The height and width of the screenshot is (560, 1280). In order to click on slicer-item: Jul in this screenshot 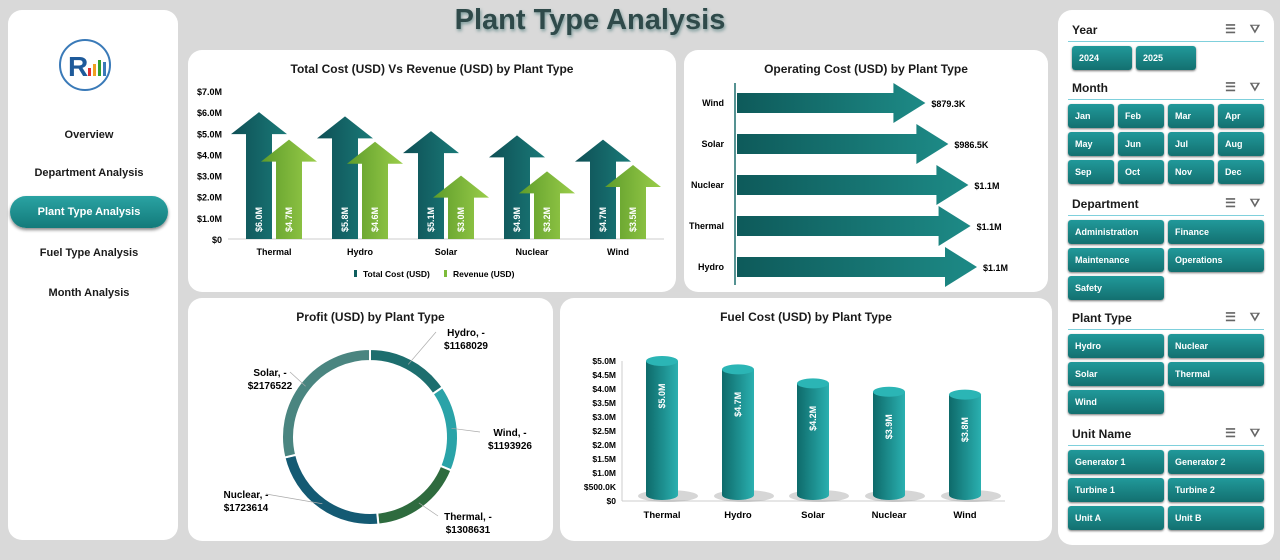, I will do `click(1191, 144)`.